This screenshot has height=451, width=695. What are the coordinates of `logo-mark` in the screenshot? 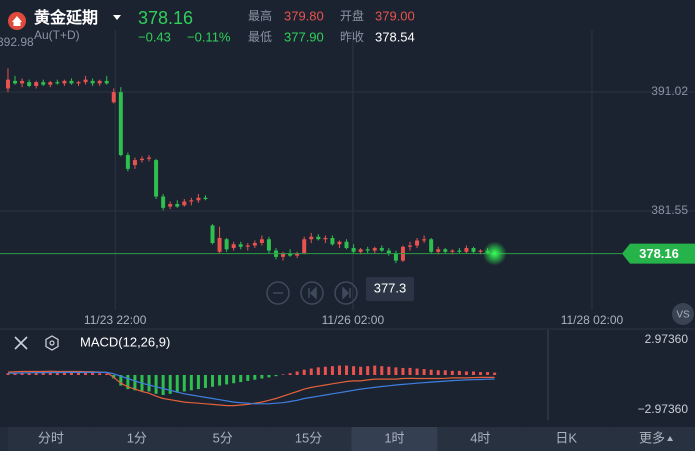 It's located at (17, 21).